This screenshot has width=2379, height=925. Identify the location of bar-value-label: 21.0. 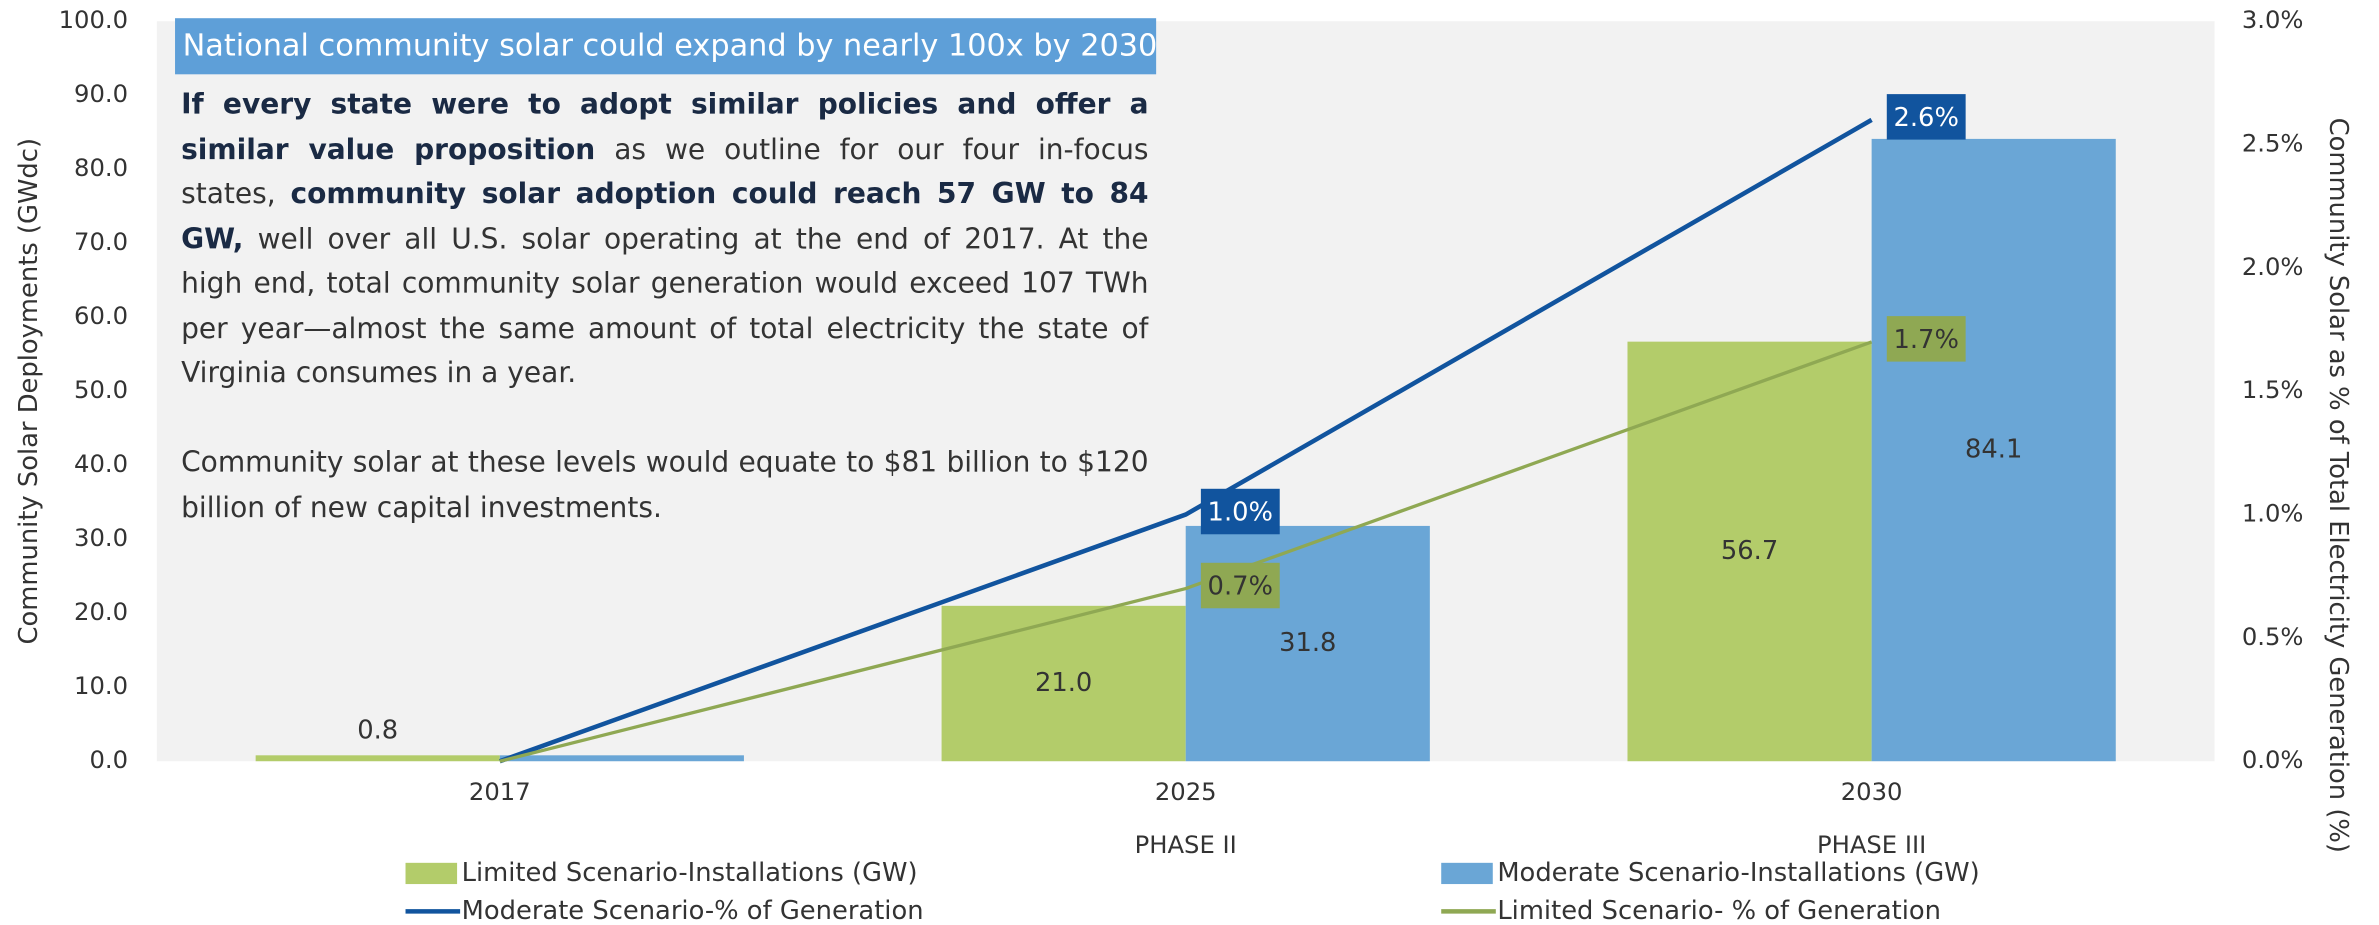
(1063, 683).